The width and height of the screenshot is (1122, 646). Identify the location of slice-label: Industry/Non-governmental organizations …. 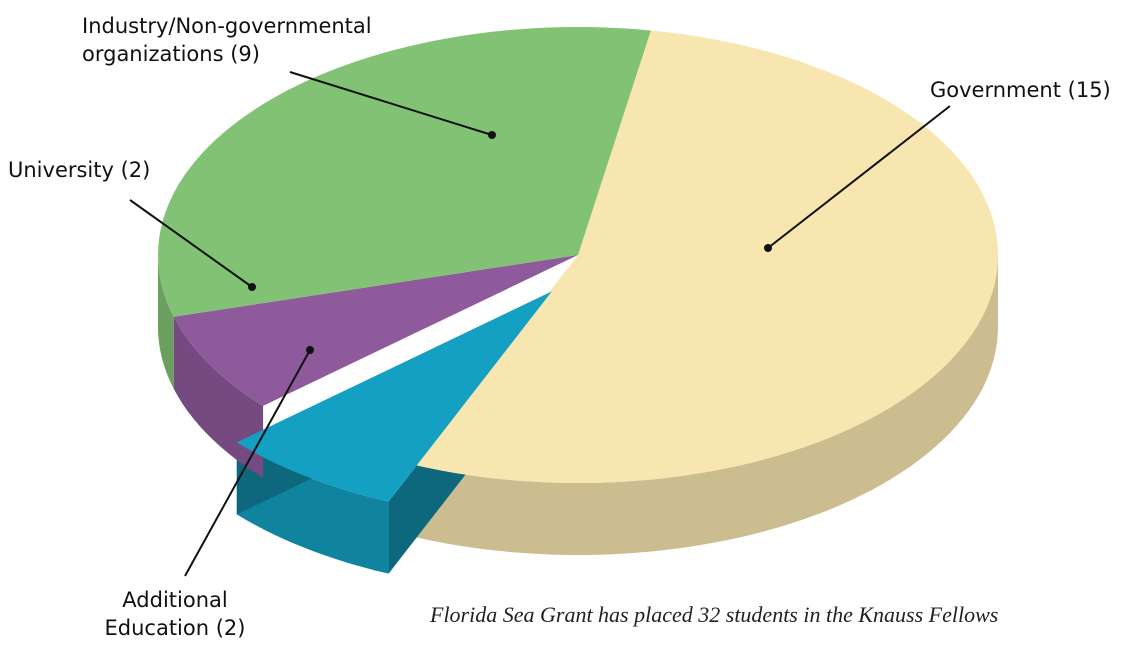
(227, 40).